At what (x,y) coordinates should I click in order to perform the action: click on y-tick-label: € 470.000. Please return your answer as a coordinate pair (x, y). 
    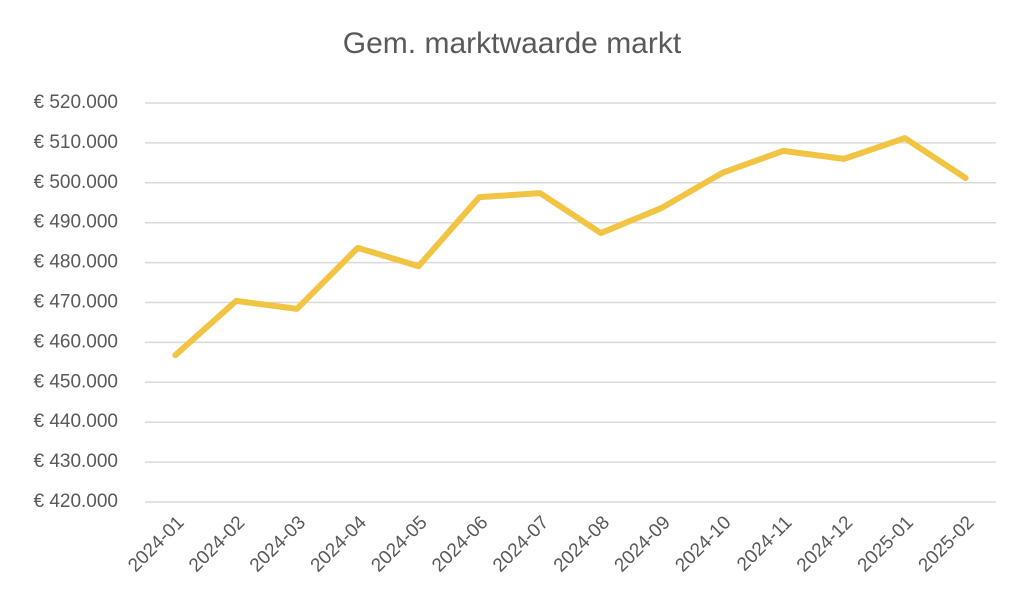
    Looking at the image, I should click on (75, 302).